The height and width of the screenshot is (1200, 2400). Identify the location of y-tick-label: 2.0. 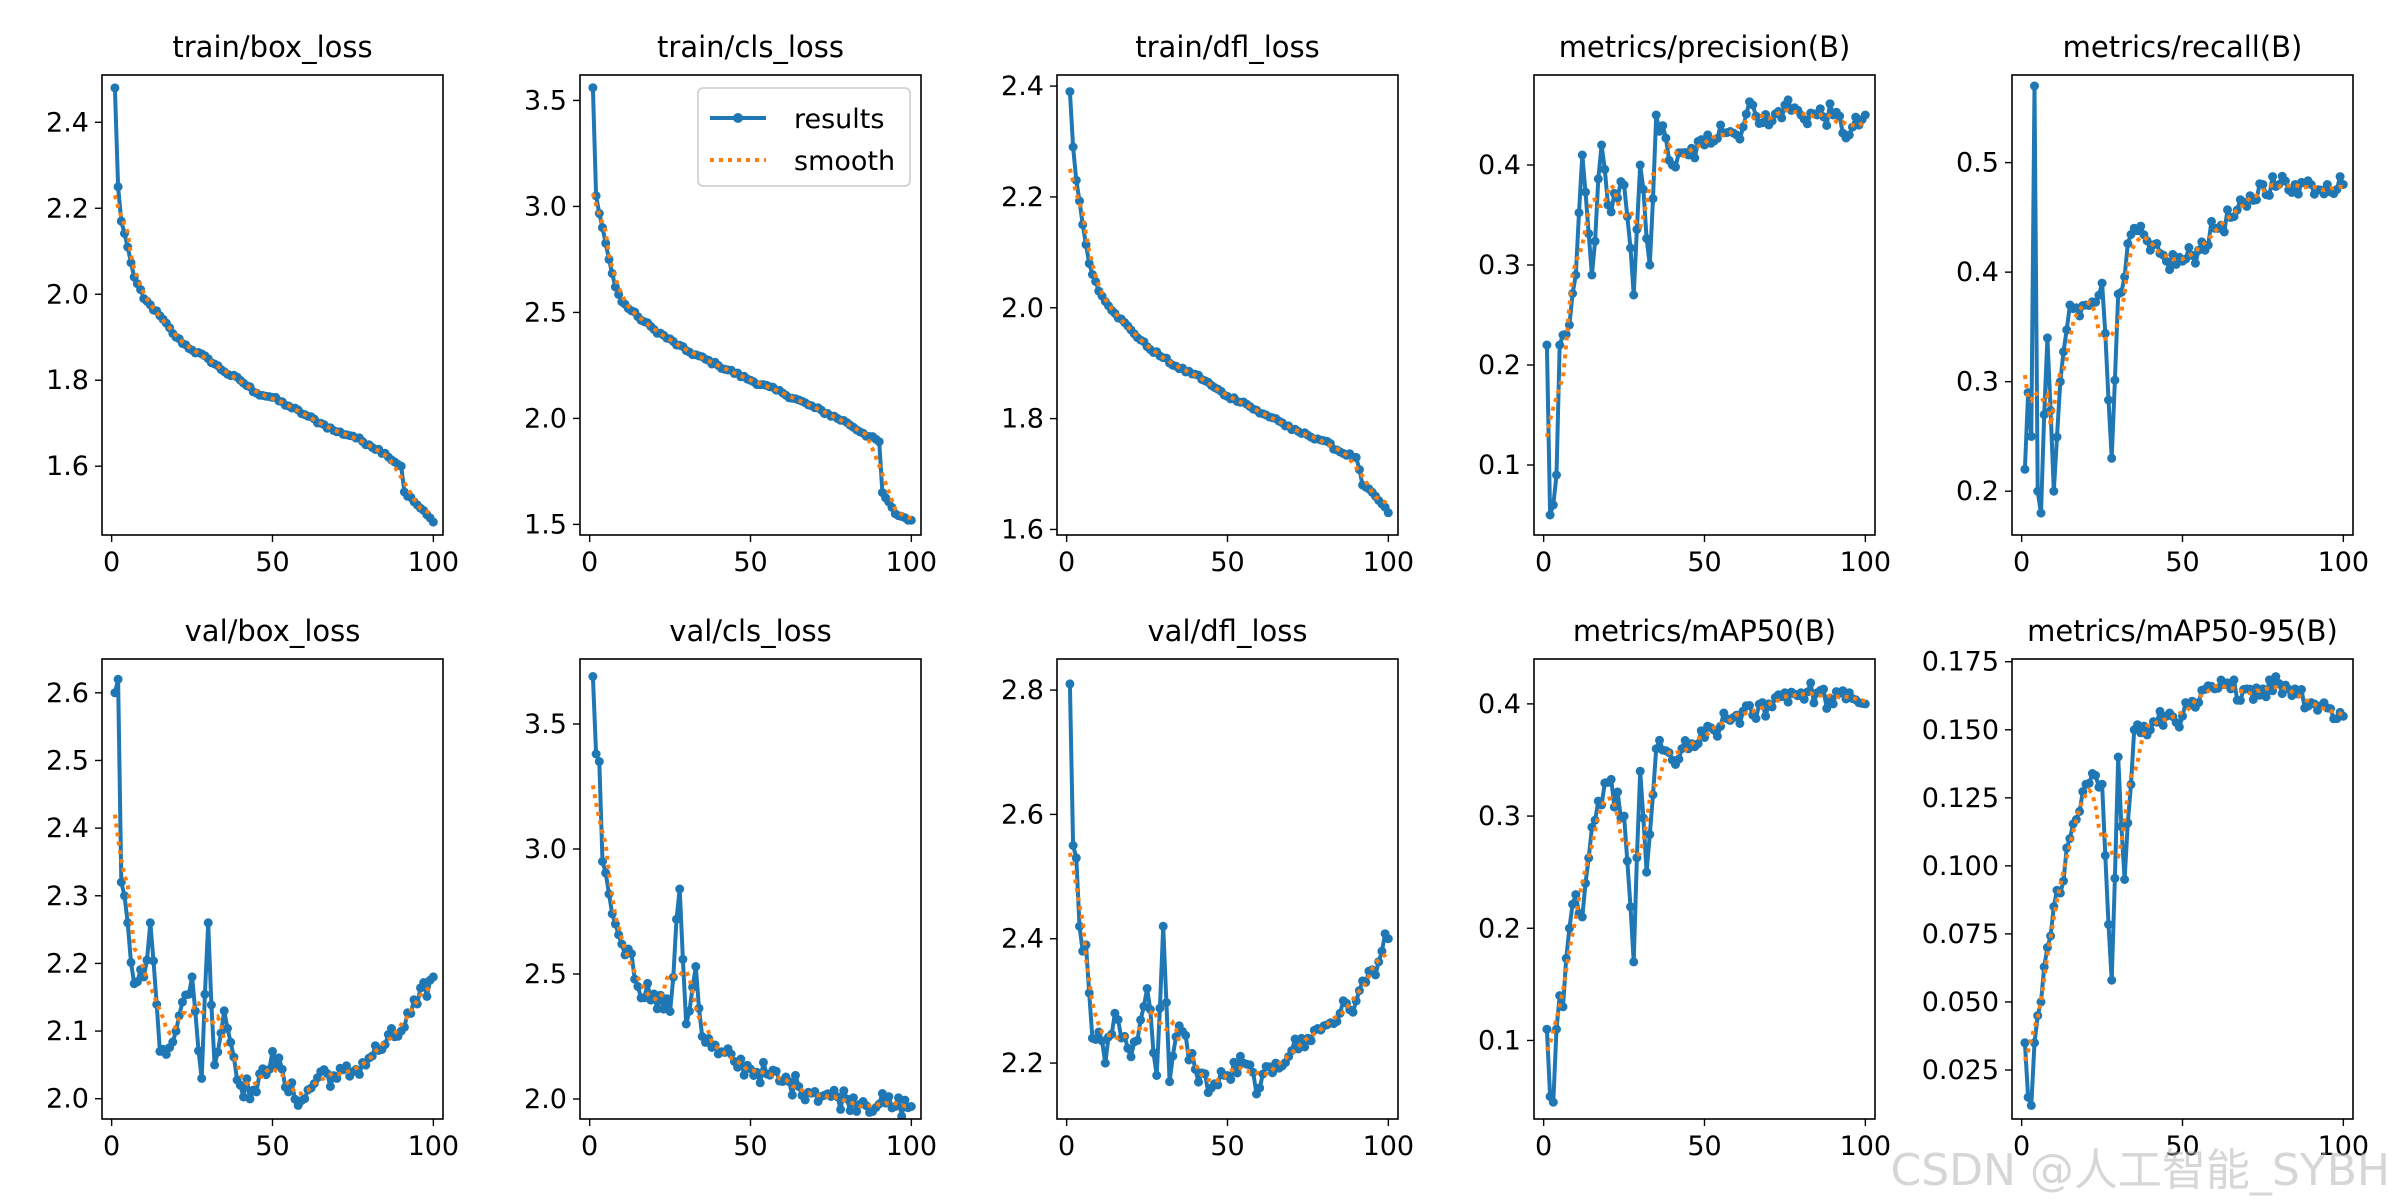
(1022, 308).